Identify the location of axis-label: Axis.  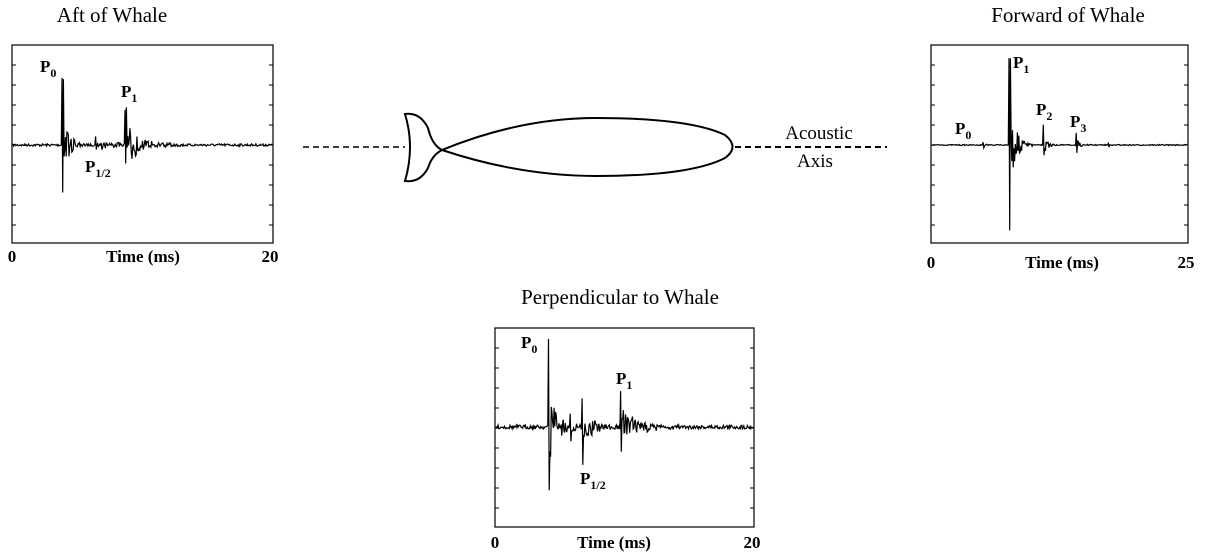
(815, 161).